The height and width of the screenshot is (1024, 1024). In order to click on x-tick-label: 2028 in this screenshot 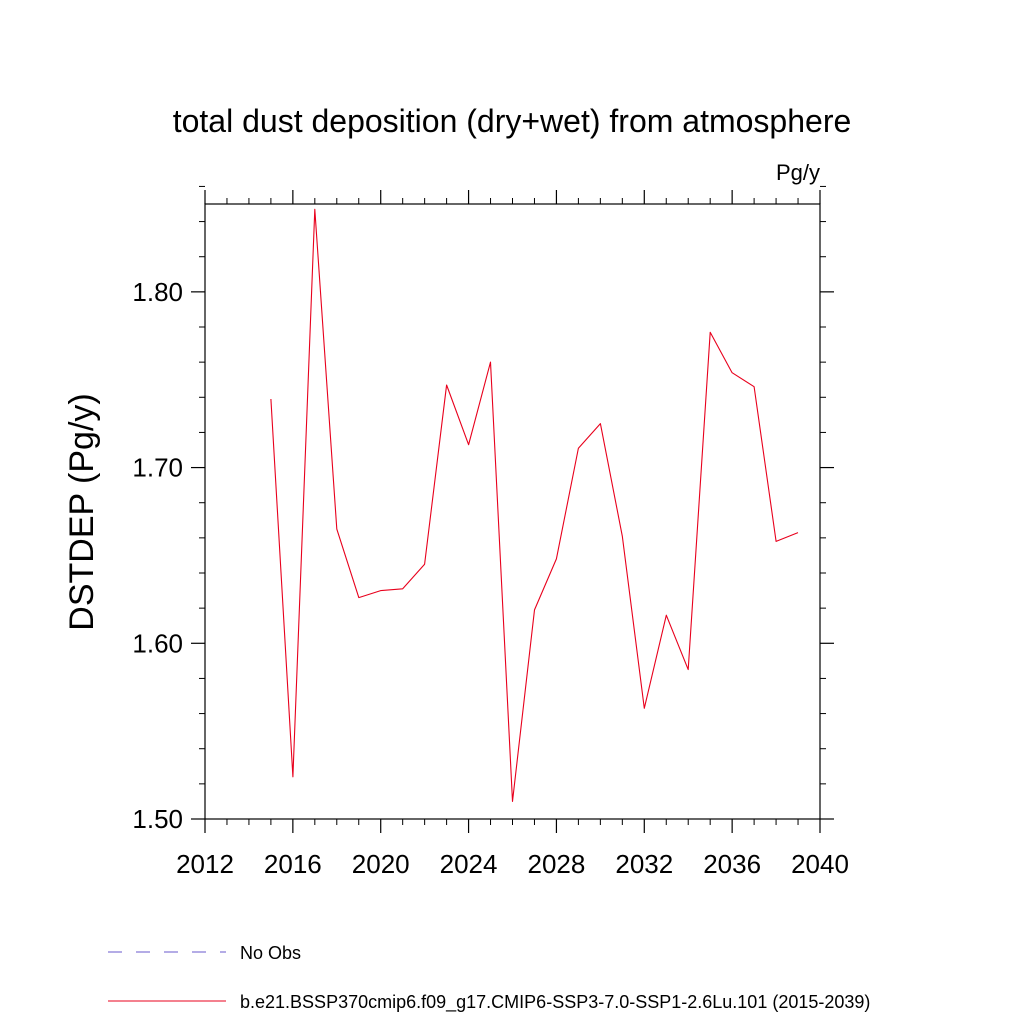, I will do `click(557, 864)`.